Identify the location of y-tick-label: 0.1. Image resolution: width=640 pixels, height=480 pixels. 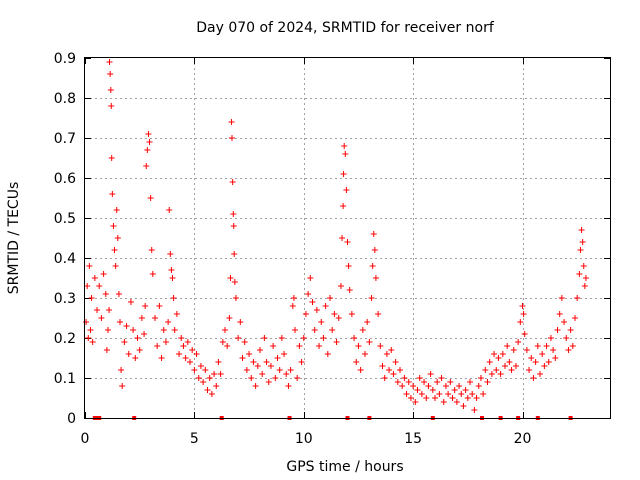
(65, 379).